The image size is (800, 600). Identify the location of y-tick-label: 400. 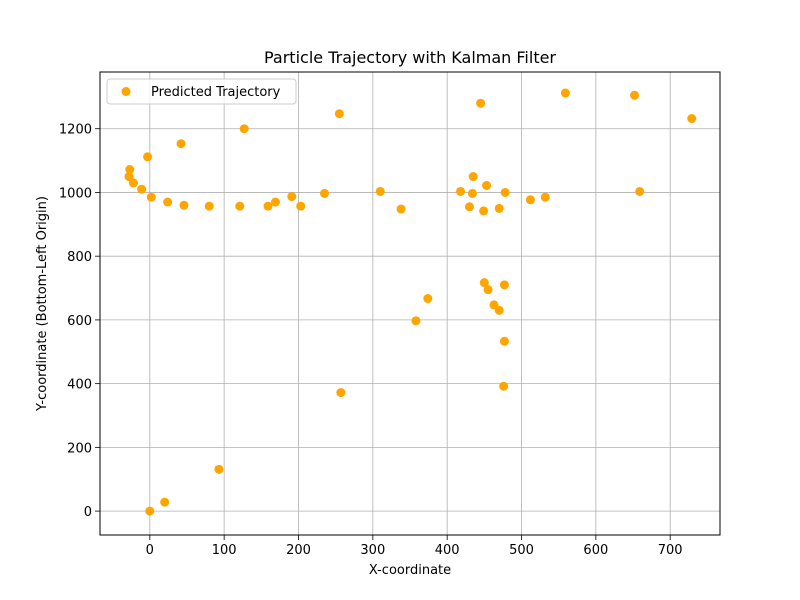
(79, 385).